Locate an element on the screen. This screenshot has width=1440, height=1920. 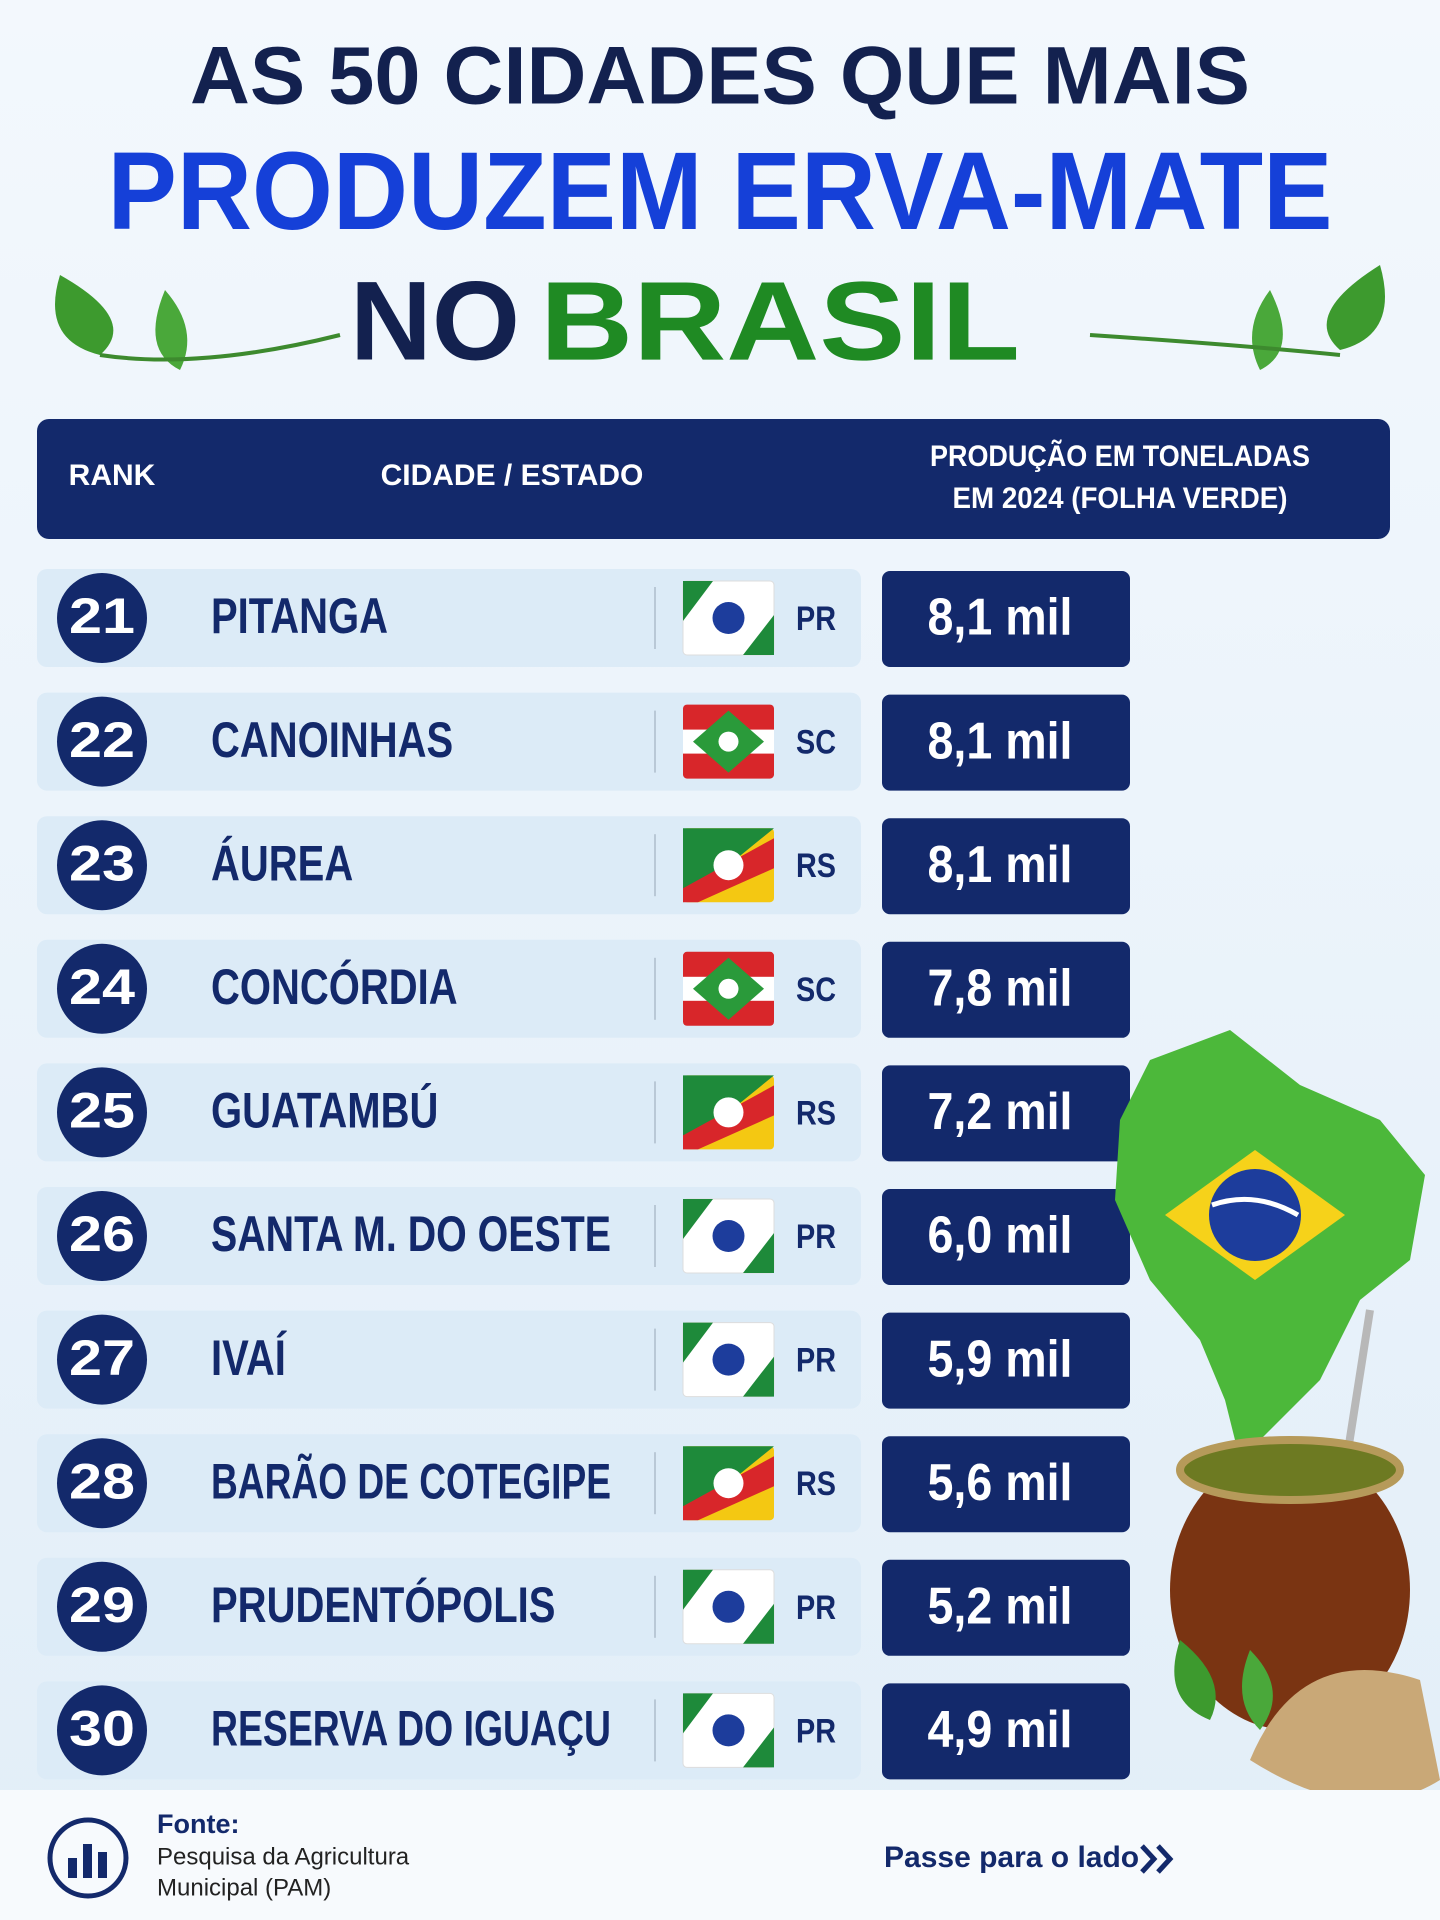
title-line: NO is located at coordinates (435, 321).